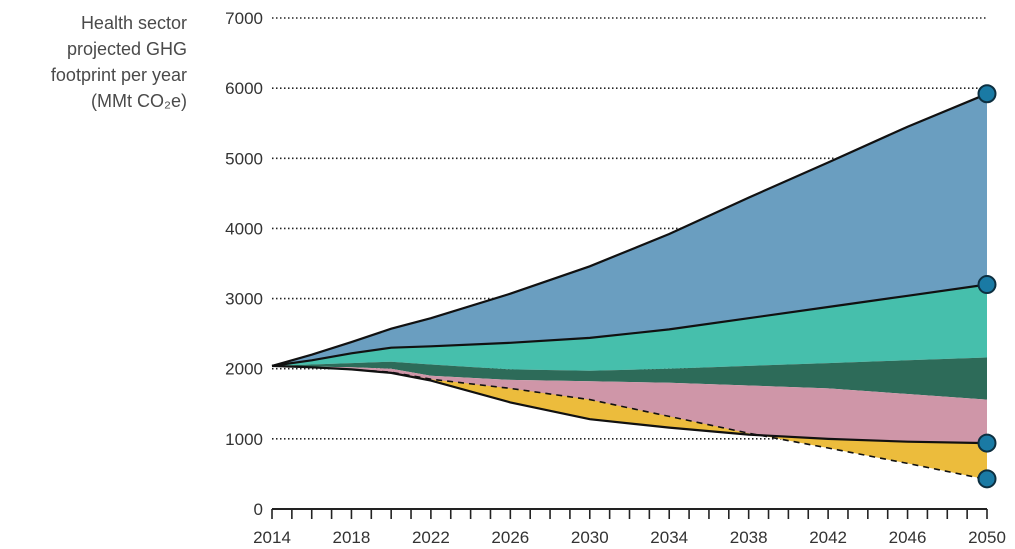  What do you see at coordinates (590, 537) in the screenshot?
I see `x-tick-label-2030: 2030` at bounding box center [590, 537].